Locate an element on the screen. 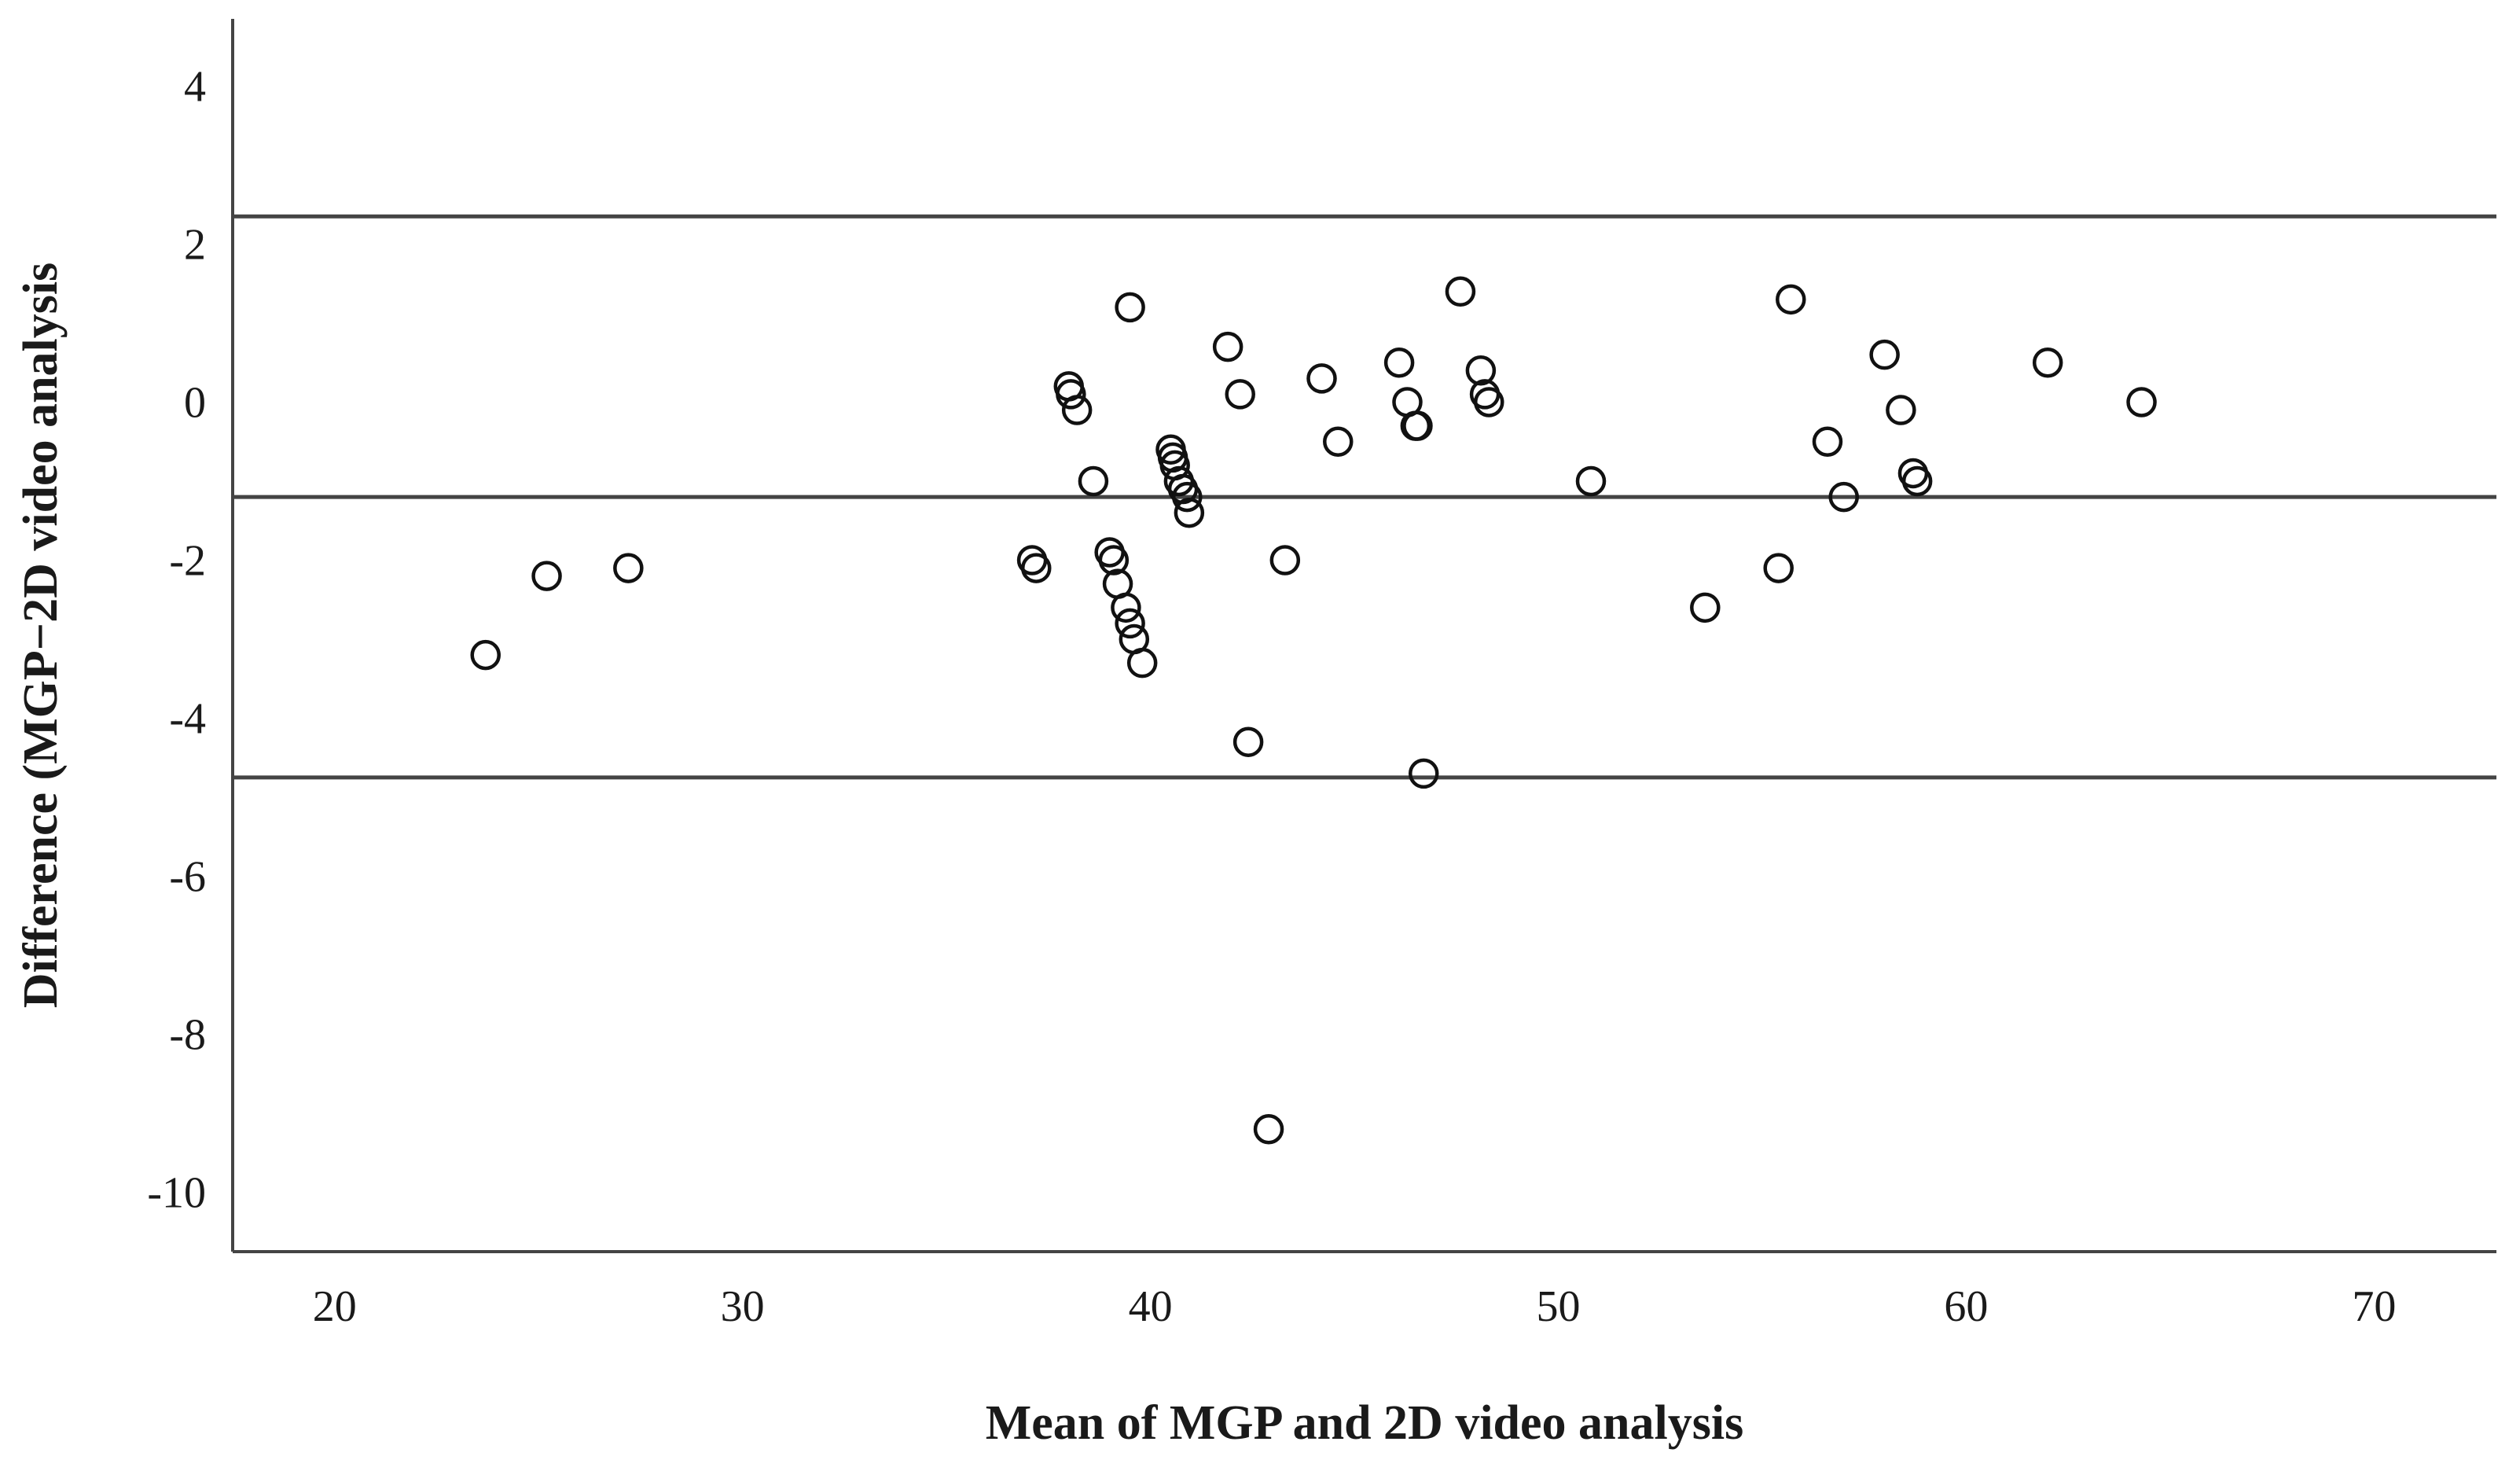 This screenshot has height=1471, width=2520. y-tick-label: 4 is located at coordinates (195, 86).